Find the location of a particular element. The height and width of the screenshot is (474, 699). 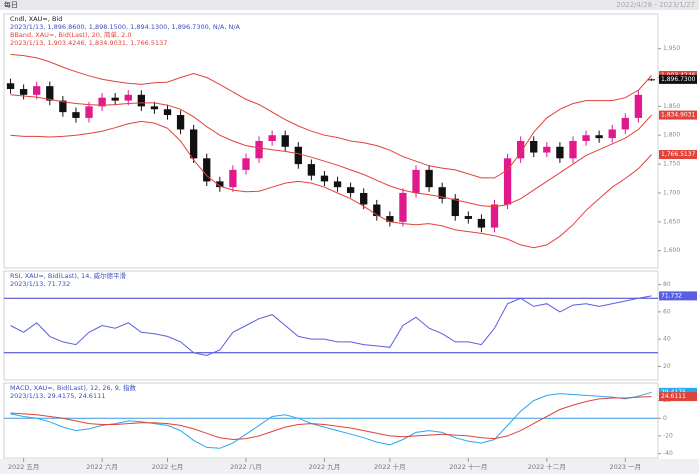

x-tick-label: 2022 七月 is located at coordinates (168, 466).